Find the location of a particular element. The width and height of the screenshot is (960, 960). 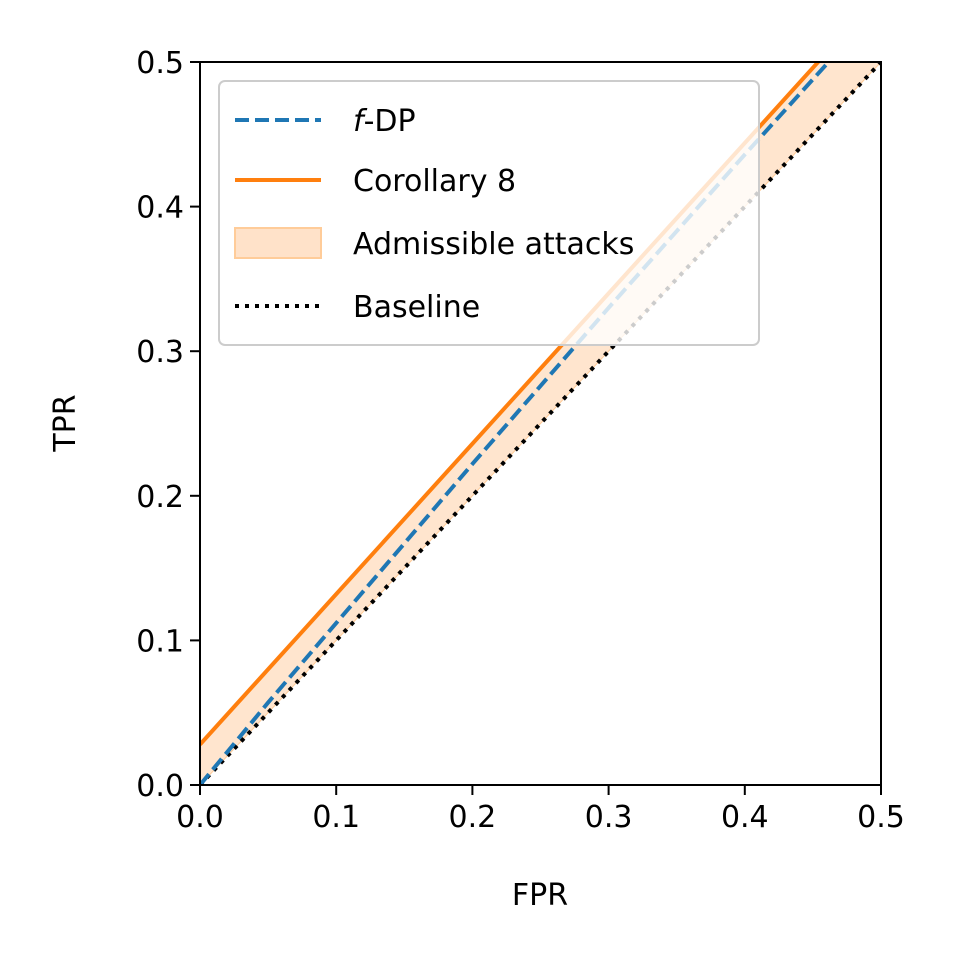

legend-swatch-admissible-attacks is located at coordinates (278, 243).